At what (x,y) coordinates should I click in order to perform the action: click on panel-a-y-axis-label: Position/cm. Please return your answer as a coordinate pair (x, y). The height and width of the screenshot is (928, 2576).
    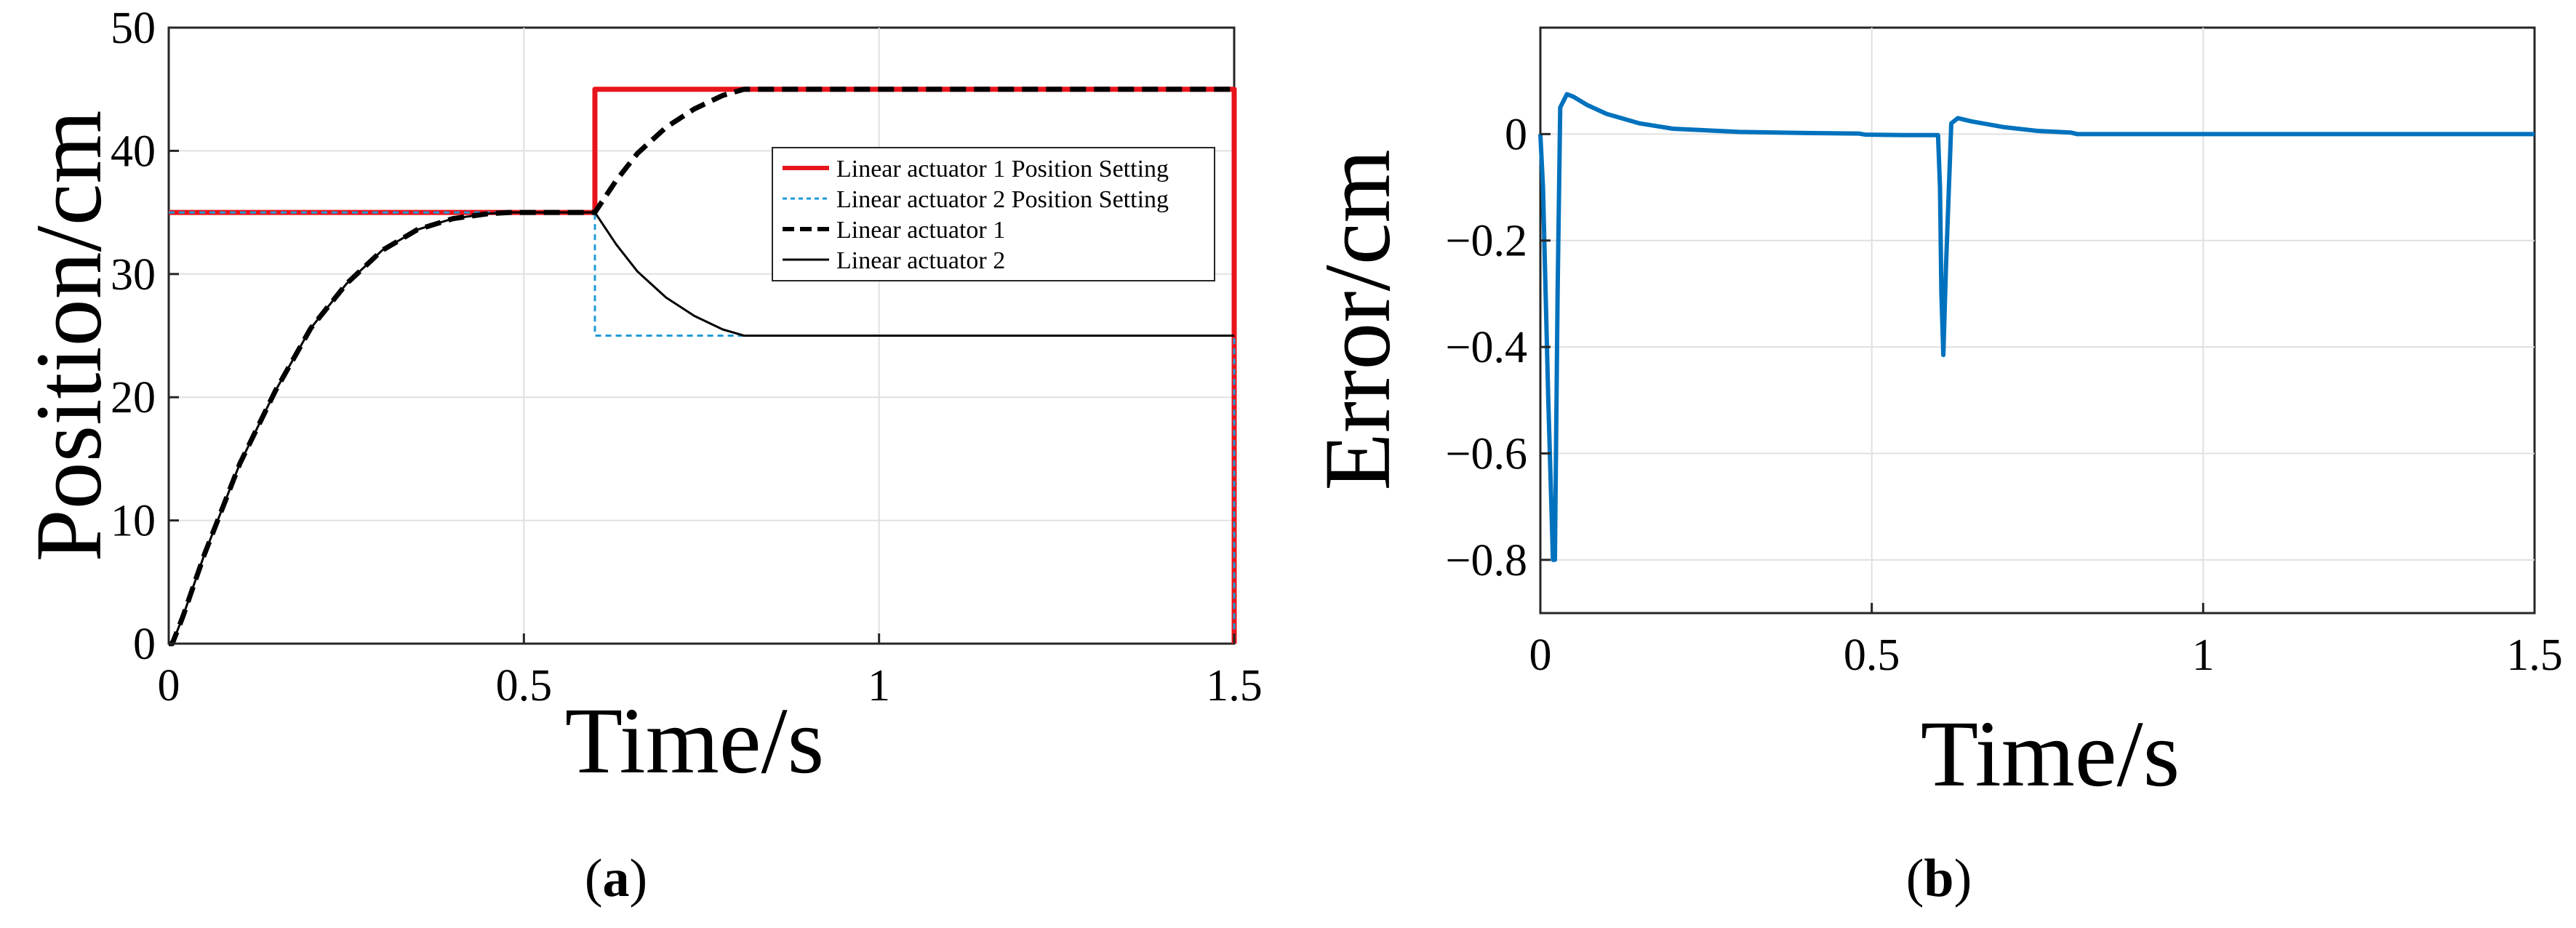
    Looking at the image, I should click on (69, 335).